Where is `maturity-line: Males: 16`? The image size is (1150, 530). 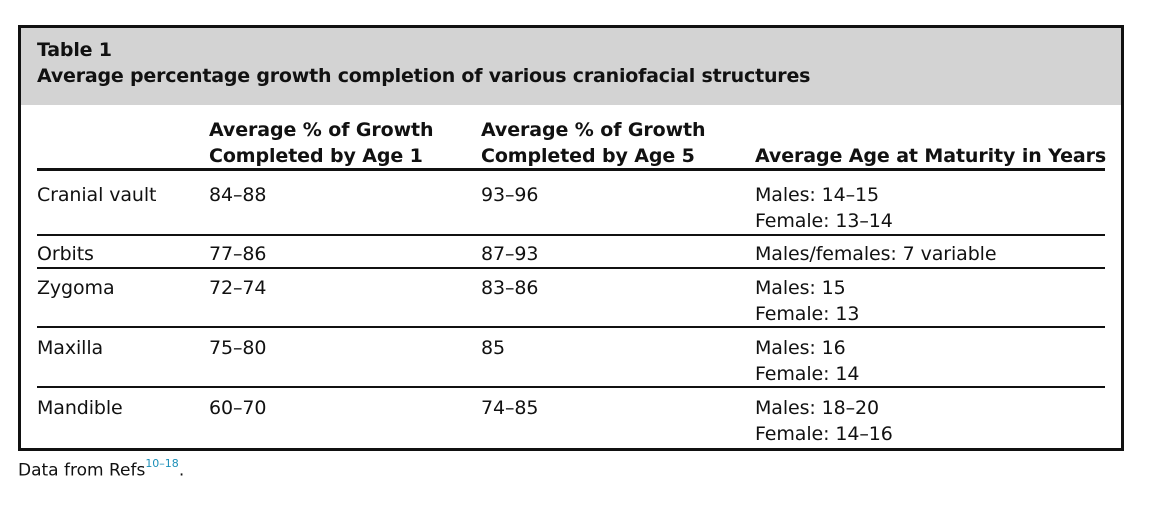 maturity-line: Males: 16 is located at coordinates (800, 348).